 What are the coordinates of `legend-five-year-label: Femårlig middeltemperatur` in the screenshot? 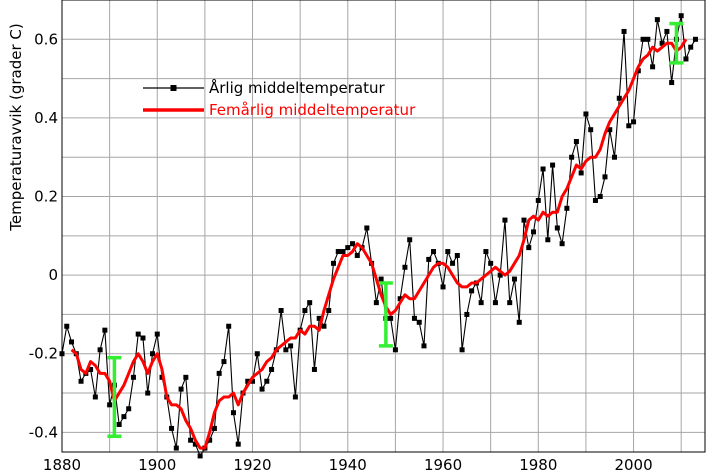 It's located at (312, 110).